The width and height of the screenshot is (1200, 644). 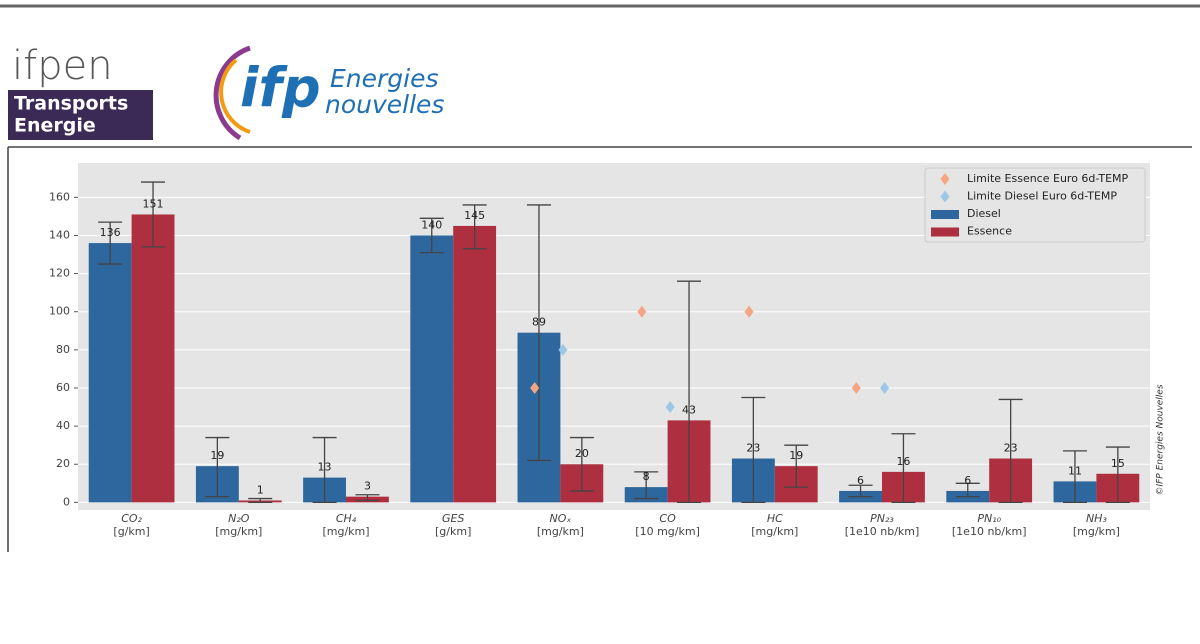 What do you see at coordinates (131, 518) in the screenshot?
I see `x-tick-label: CO₂` at bounding box center [131, 518].